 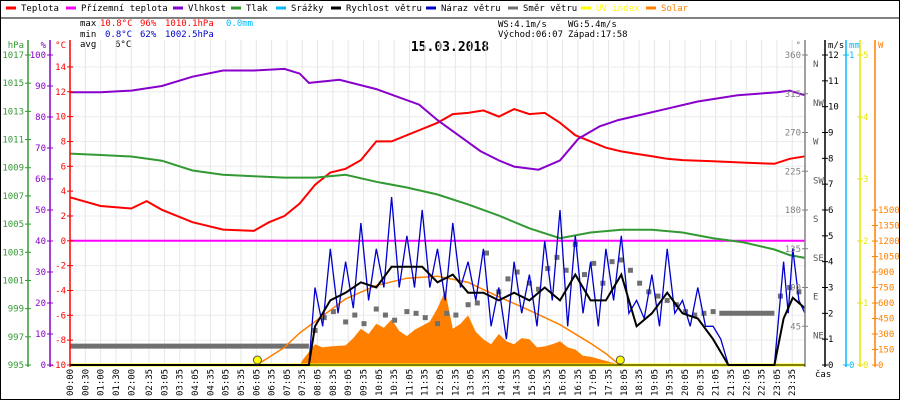 I want to click on legend-label: Směr větru, so click(x=550, y=9).